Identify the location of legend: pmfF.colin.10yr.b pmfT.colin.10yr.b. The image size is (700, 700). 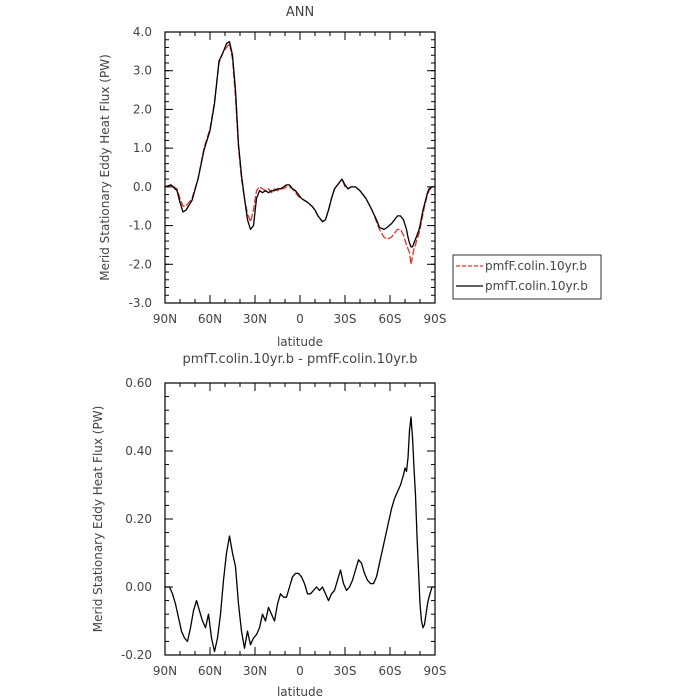
(527, 277).